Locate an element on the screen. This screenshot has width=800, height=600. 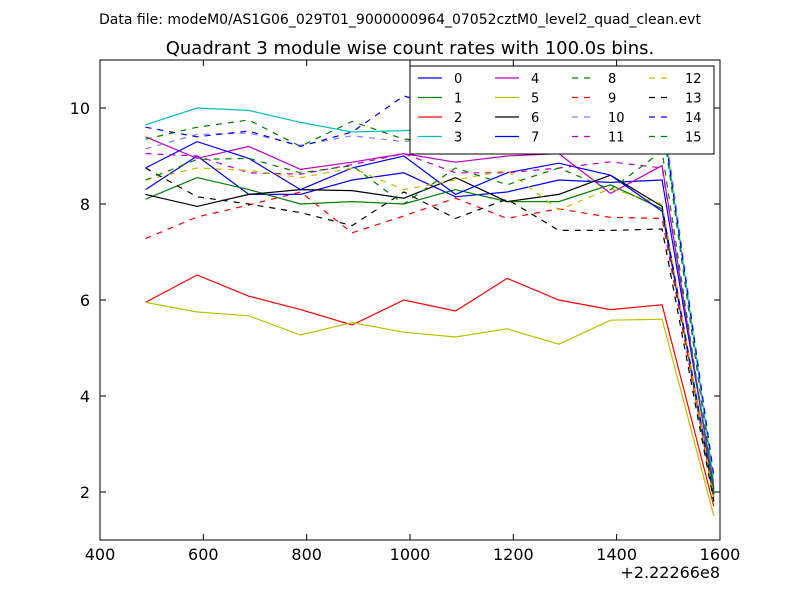
legend-label-2: 2 is located at coordinates (458, 118).